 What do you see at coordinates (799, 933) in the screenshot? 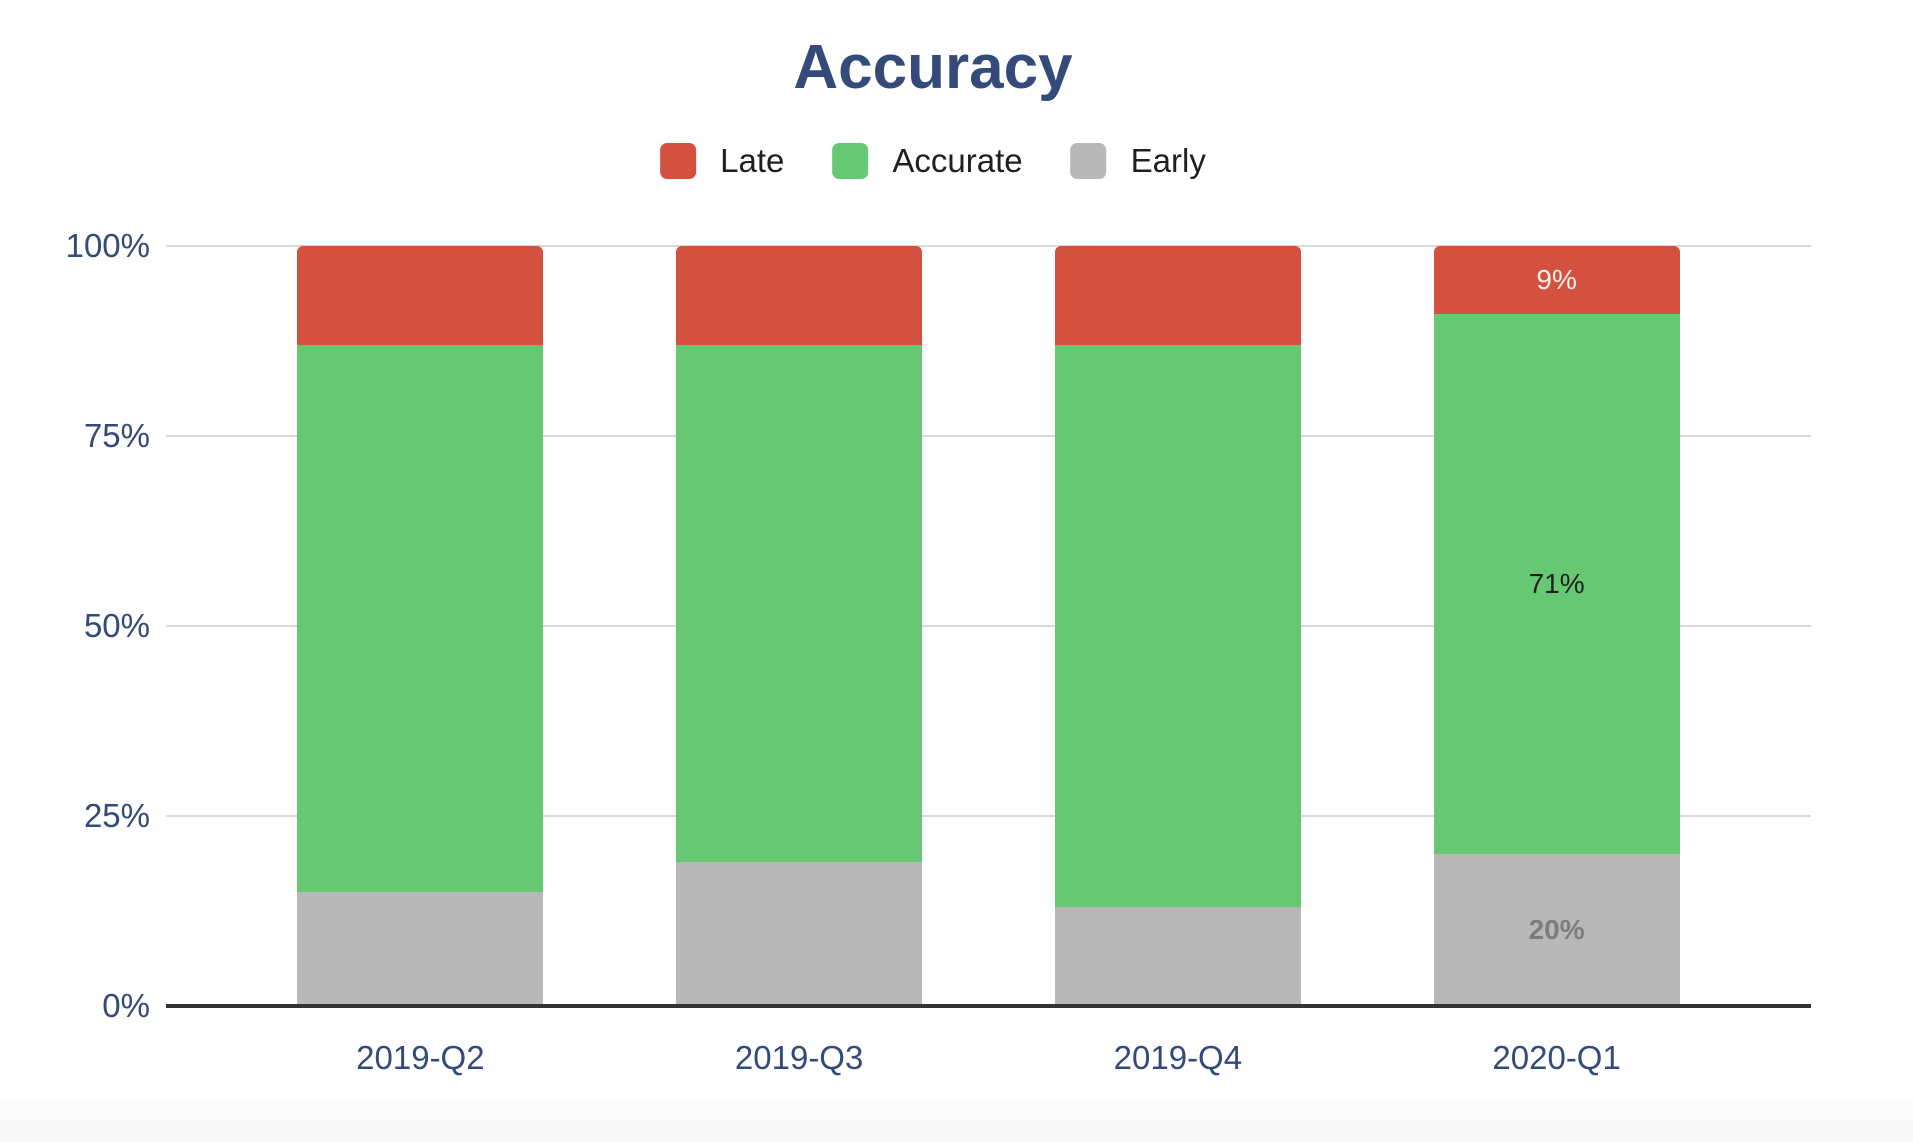
I see `bar-segment-early-2019-q3` at bounding box center [799, 933].